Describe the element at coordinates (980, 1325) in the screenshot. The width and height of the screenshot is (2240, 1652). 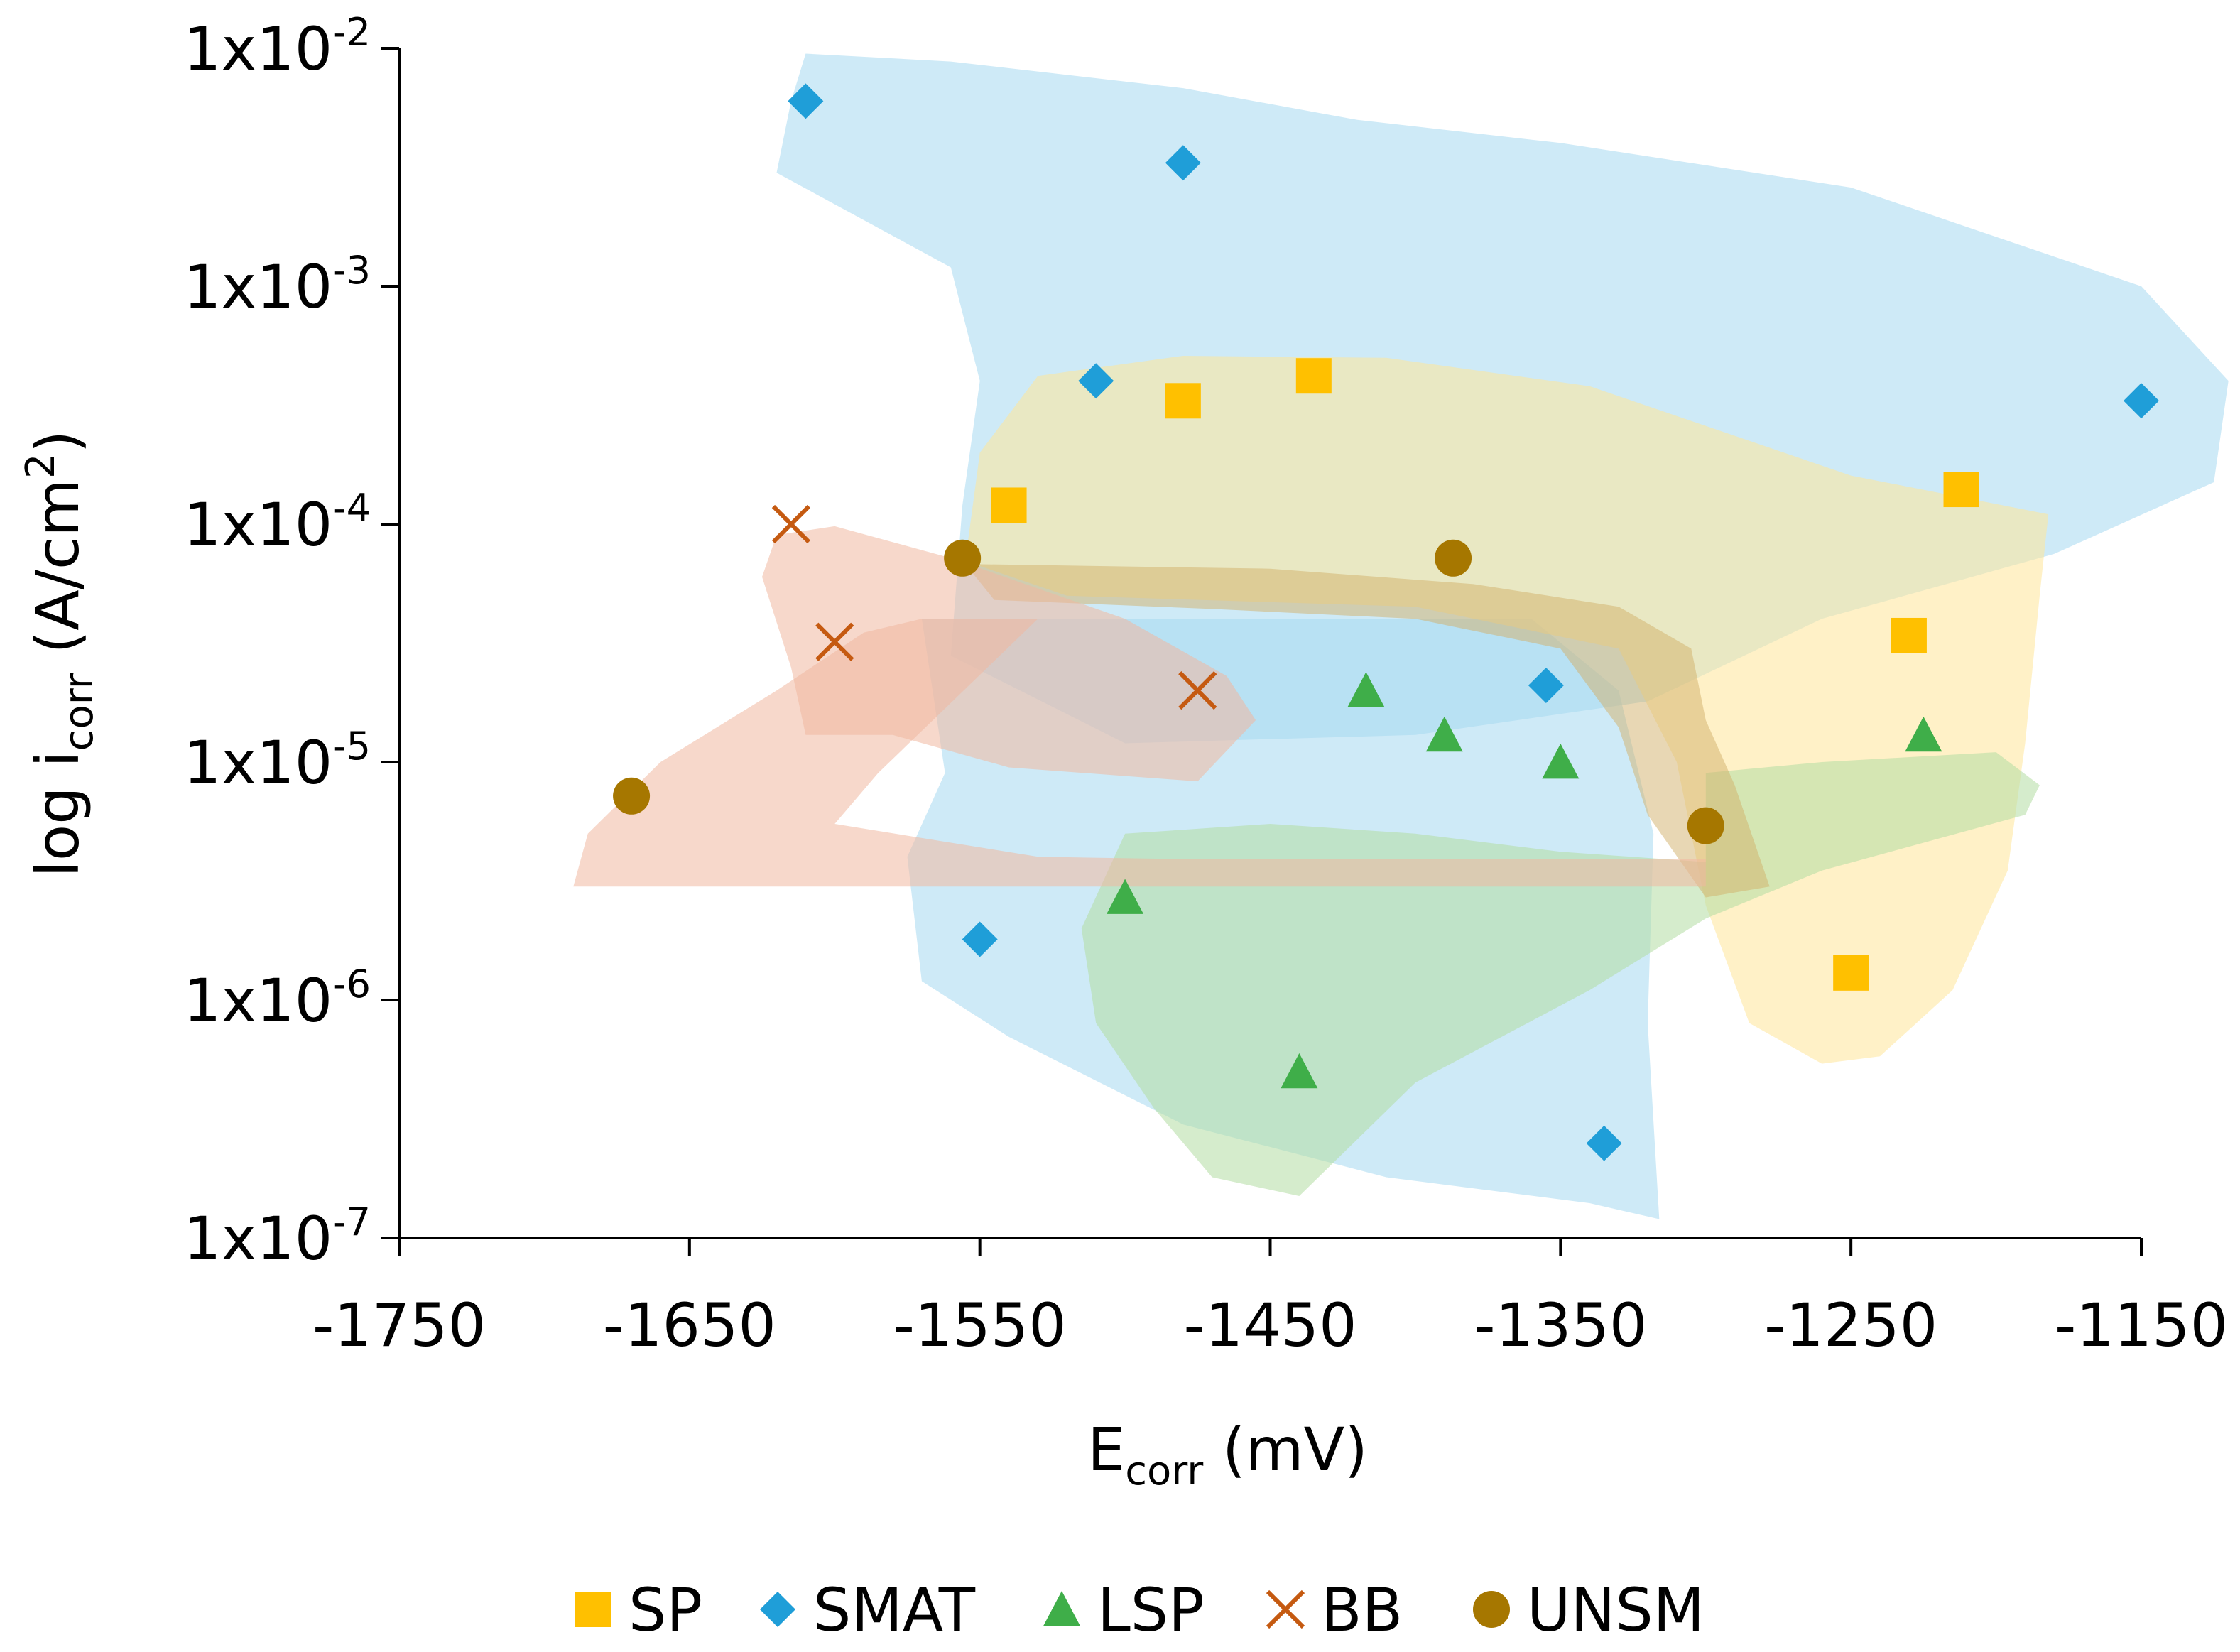
I see `x-tick-label: -1550` at that location.